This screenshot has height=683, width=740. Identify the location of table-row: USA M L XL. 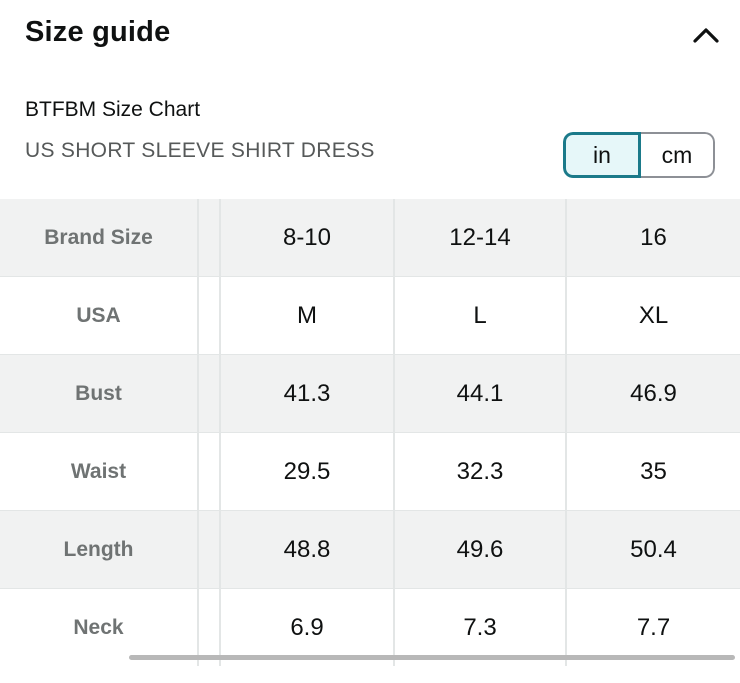
(370, 315).